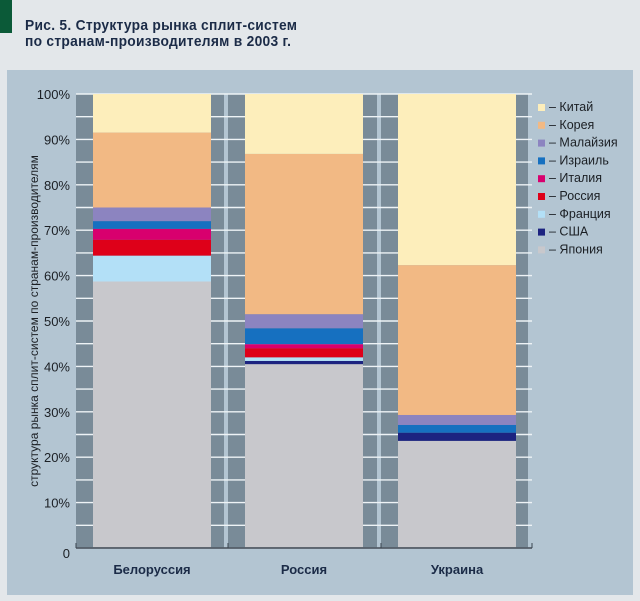  What do you see at coordinates (66, 553) in the screenshot?
I see `y-tick-label: 0` at bounding box center [66, 553].